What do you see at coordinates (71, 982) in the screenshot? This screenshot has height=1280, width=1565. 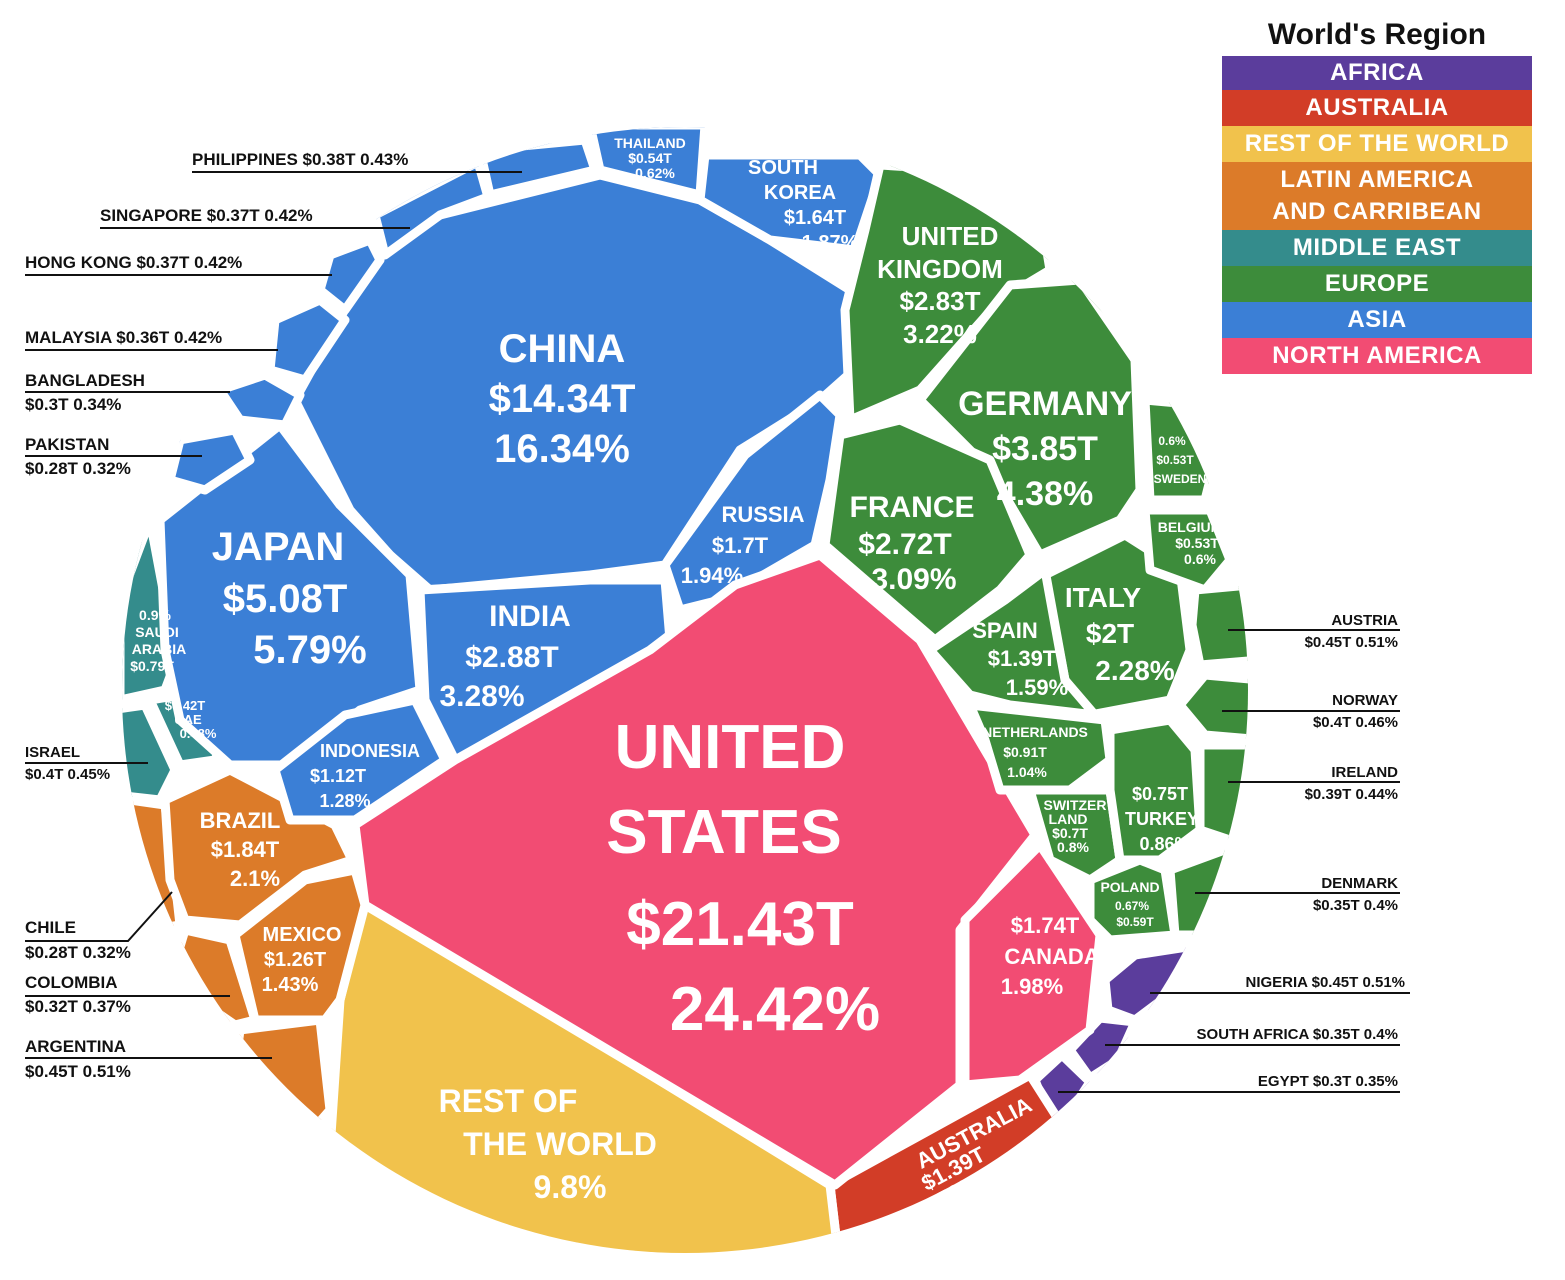 I see `ann-colombia-1: COLOMBIA` at bounding box center [71, 982].